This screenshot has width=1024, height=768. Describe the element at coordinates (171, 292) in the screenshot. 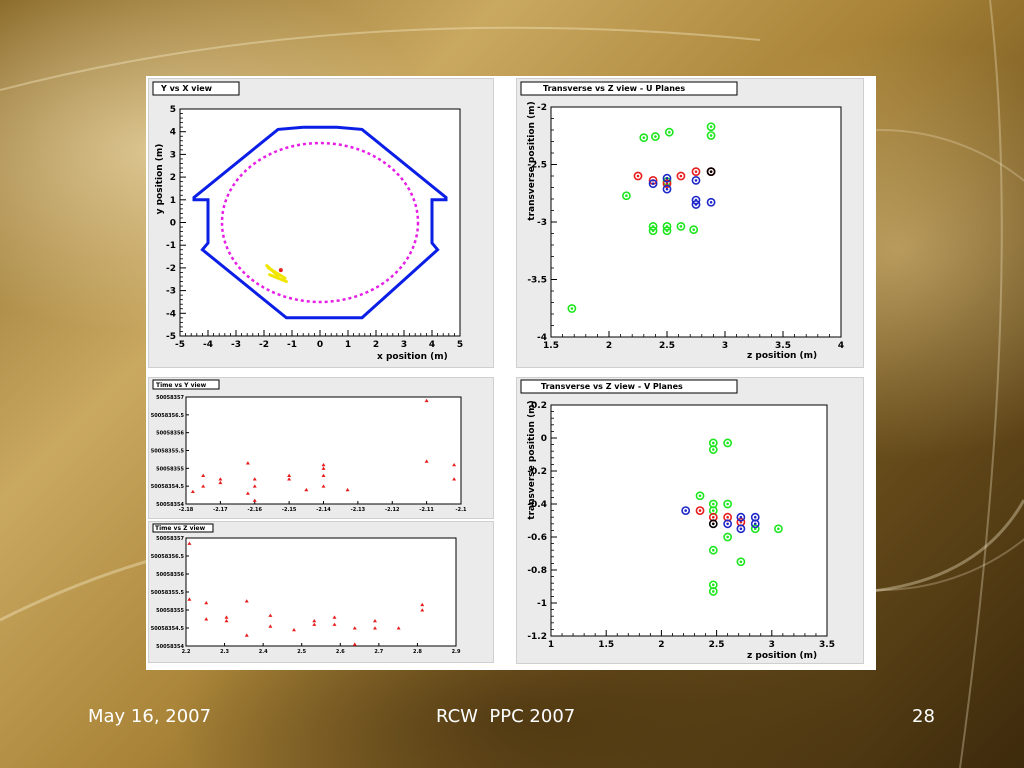

I see `yx-ytick-label: -3` at that location.